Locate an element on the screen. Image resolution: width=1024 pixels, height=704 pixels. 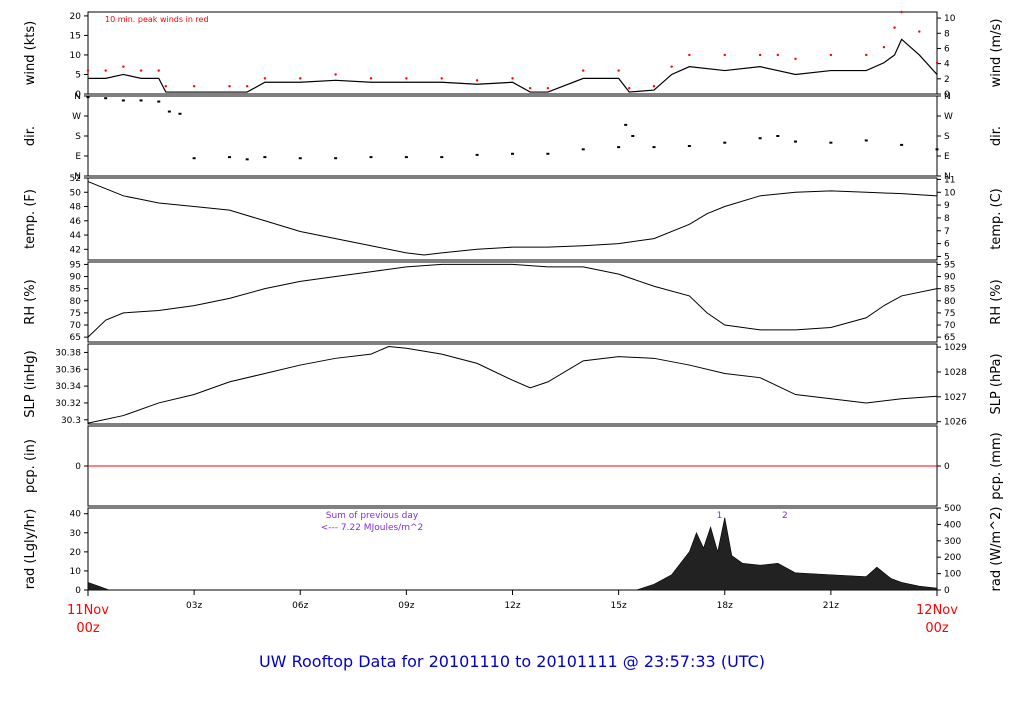
panel-frame-temp is located at coordinates (512, 219).